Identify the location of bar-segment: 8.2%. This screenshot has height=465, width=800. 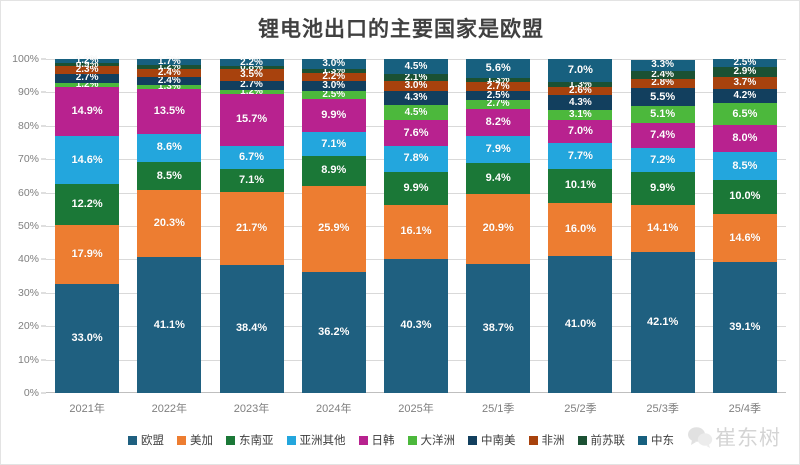
(498, 122).